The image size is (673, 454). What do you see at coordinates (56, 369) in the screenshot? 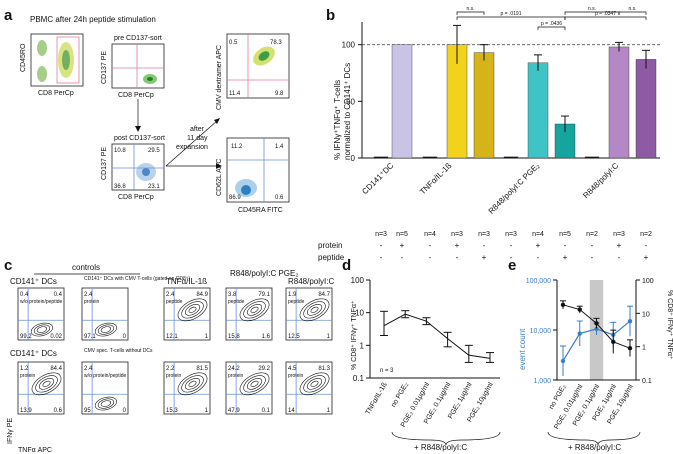
I see `c-q-upper-right: 84.4` at bounding box center [56, 369].